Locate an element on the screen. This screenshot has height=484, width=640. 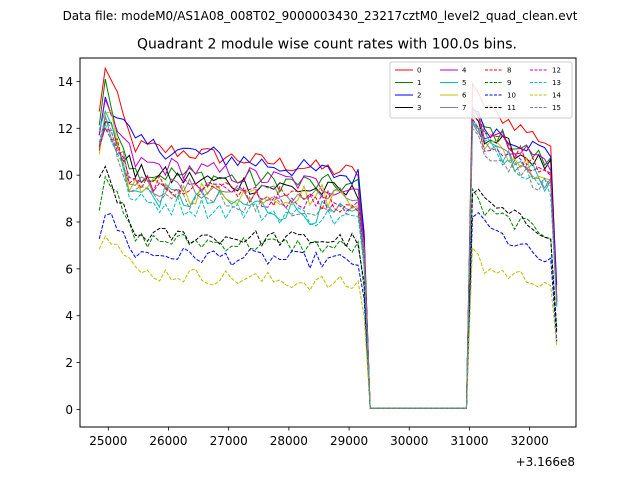
y-tick-label: 12 is located at coordinates (65, 129).